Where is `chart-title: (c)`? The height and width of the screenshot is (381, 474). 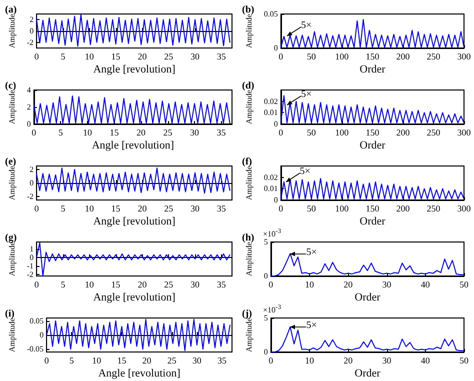
chart-title: (c) is located at coordinates (10, 86).